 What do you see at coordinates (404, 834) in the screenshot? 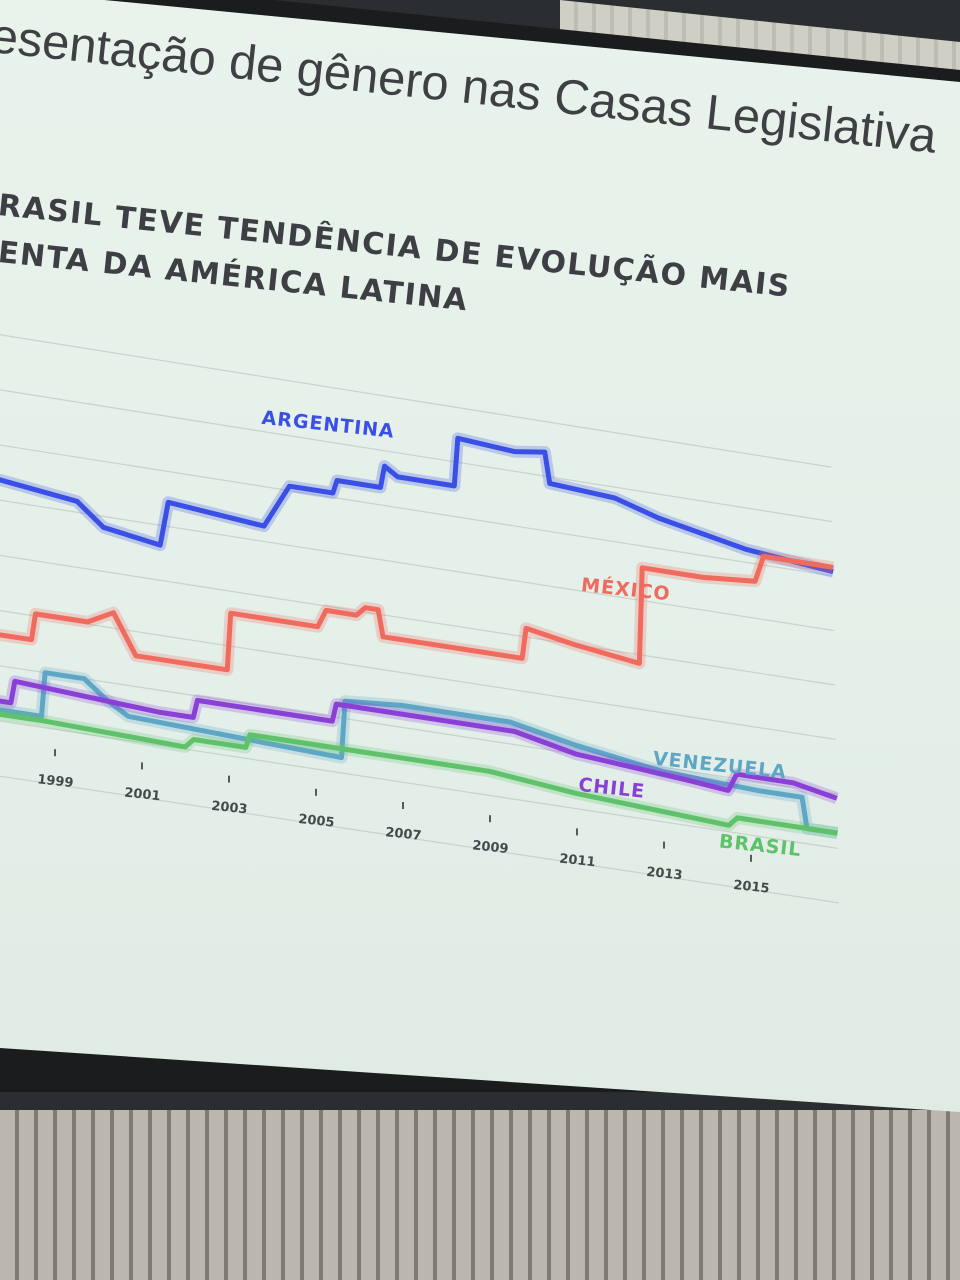
I see `x-tick-label: 2007` at bounding box center [404, 834].